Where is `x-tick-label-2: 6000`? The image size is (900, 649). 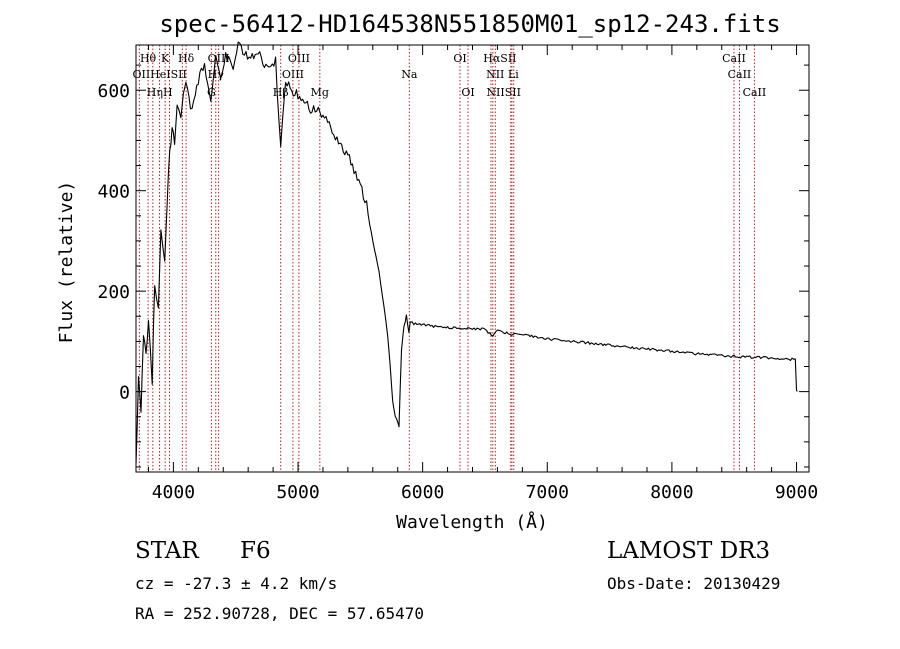 x-tick-label-2: 6000 is located at coordinates (422, 492).